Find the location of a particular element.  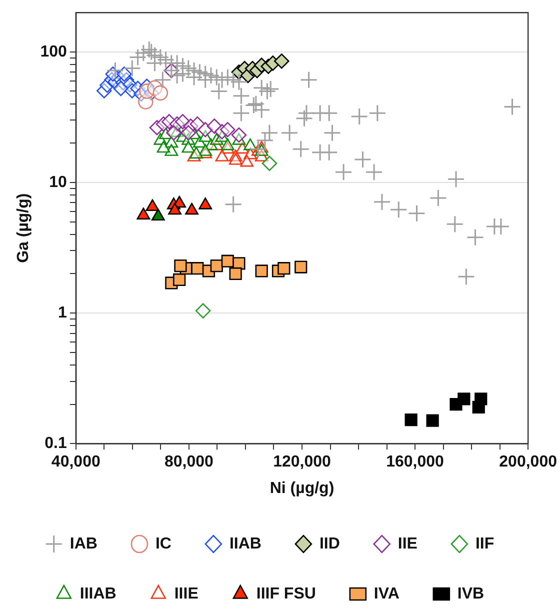

legend-label: IID is located at coordinates (329, 543).